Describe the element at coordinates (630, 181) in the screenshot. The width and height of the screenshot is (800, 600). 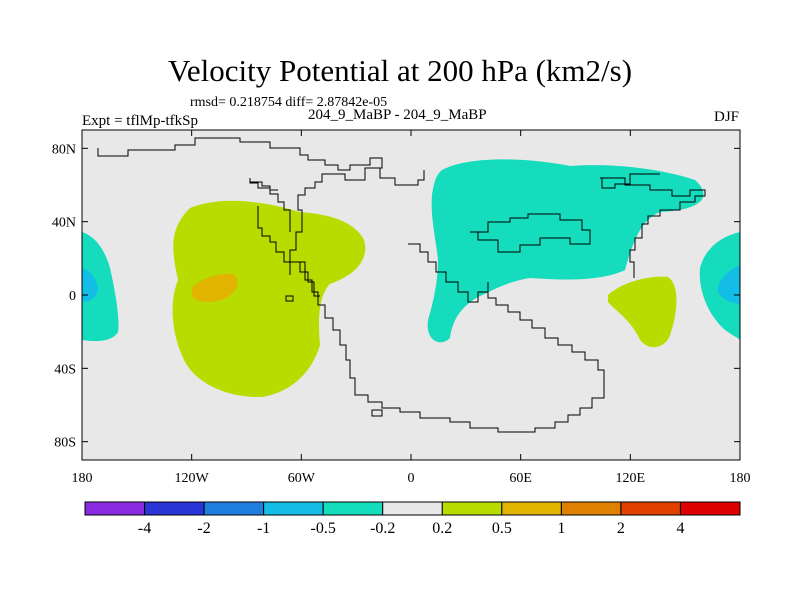
I see `coastline-east-asia` at that location.